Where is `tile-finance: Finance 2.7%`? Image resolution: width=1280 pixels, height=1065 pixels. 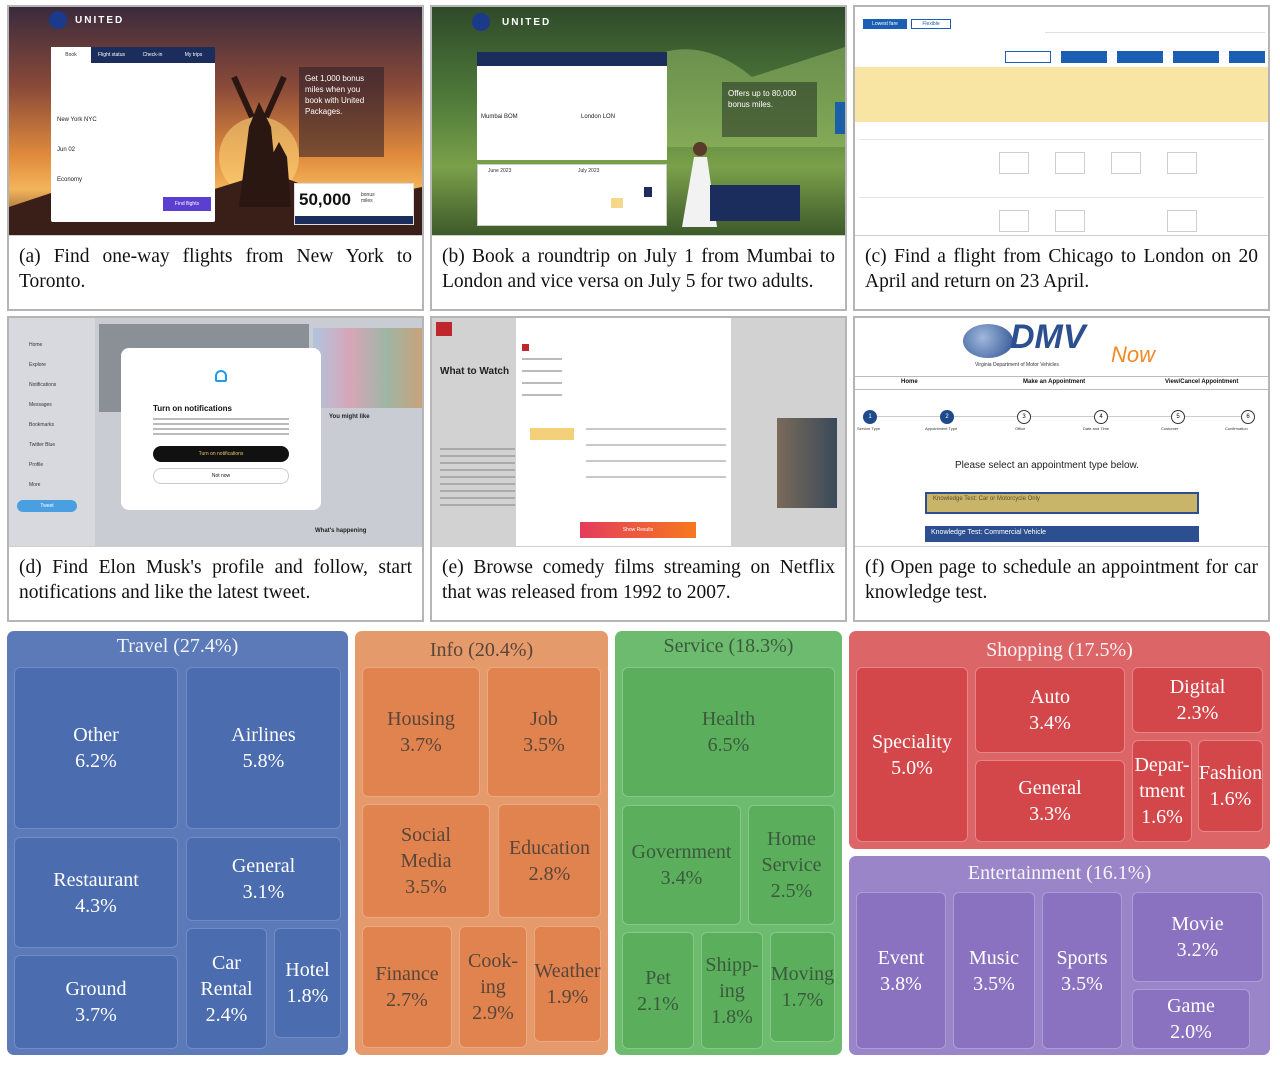
tile-finance: Finance 2.7% is located at coordinates (407, 987).